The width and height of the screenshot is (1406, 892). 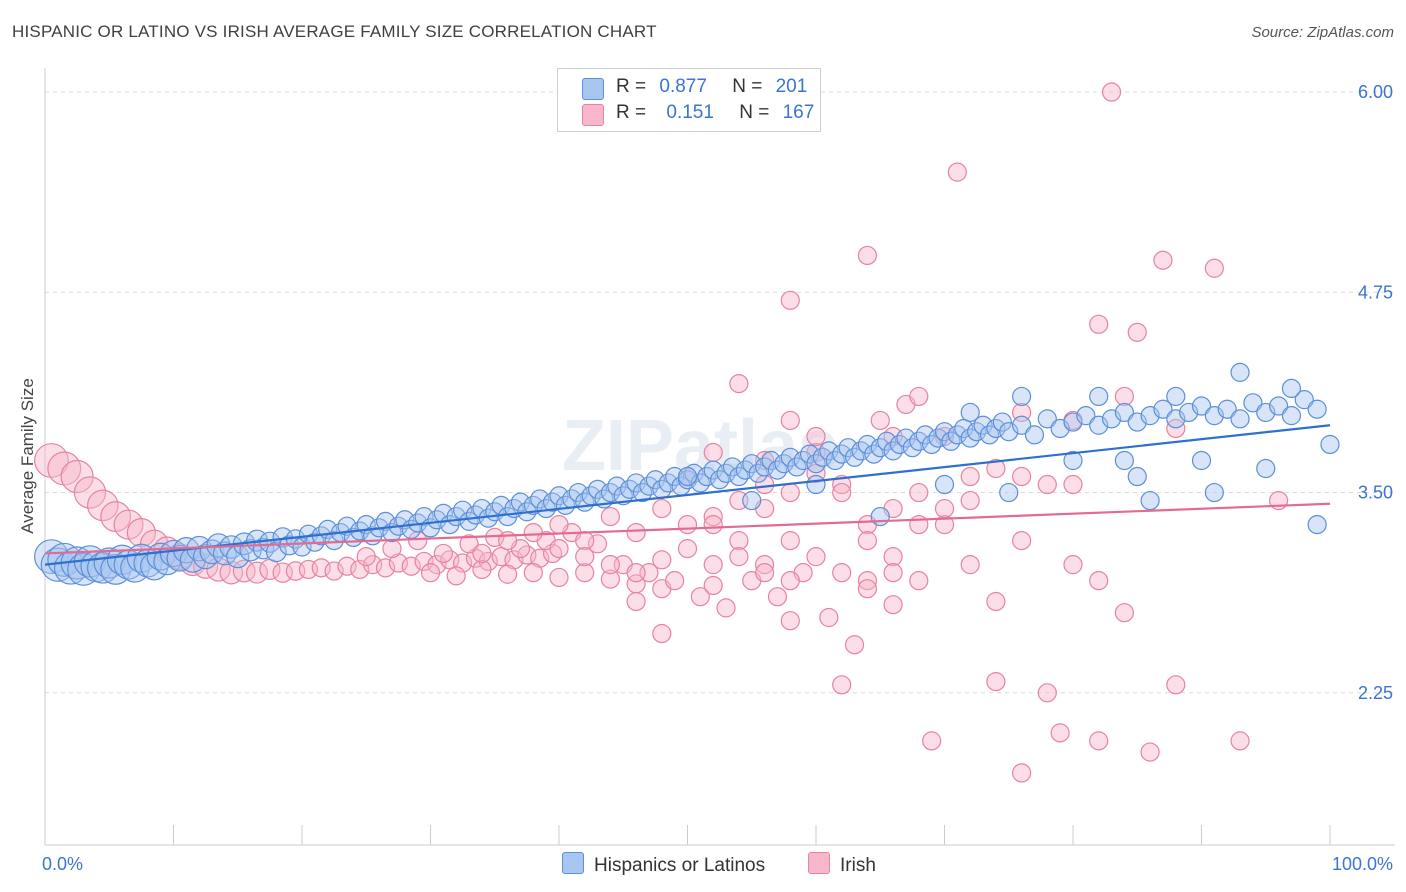 I want to click on x-tick-labels: 0.0% 100.0%, so click(x=717, y=864).